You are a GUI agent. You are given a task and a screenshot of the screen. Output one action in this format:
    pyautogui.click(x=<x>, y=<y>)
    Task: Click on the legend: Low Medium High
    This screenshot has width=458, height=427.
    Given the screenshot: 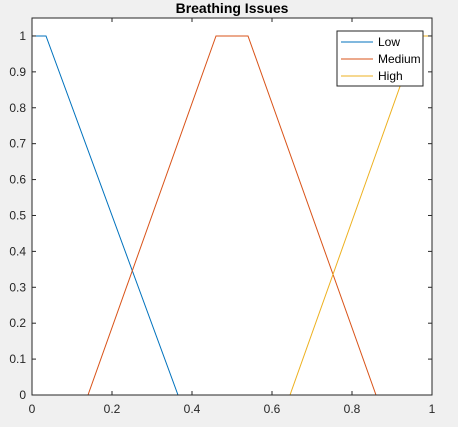 What is the action you would take?
    pyautogui.click(x=380, y=58)
    